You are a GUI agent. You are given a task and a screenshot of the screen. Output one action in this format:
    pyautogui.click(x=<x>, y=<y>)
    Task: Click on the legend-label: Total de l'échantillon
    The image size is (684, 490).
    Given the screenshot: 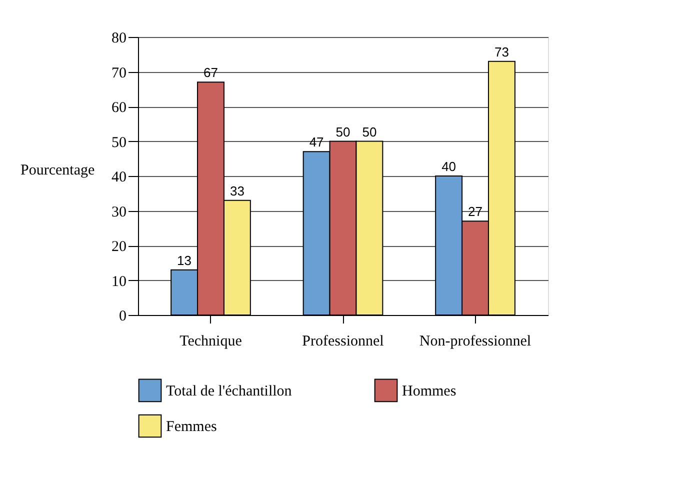 What is the action you would take?
    pyautogui.click(x=229, y=391)
    